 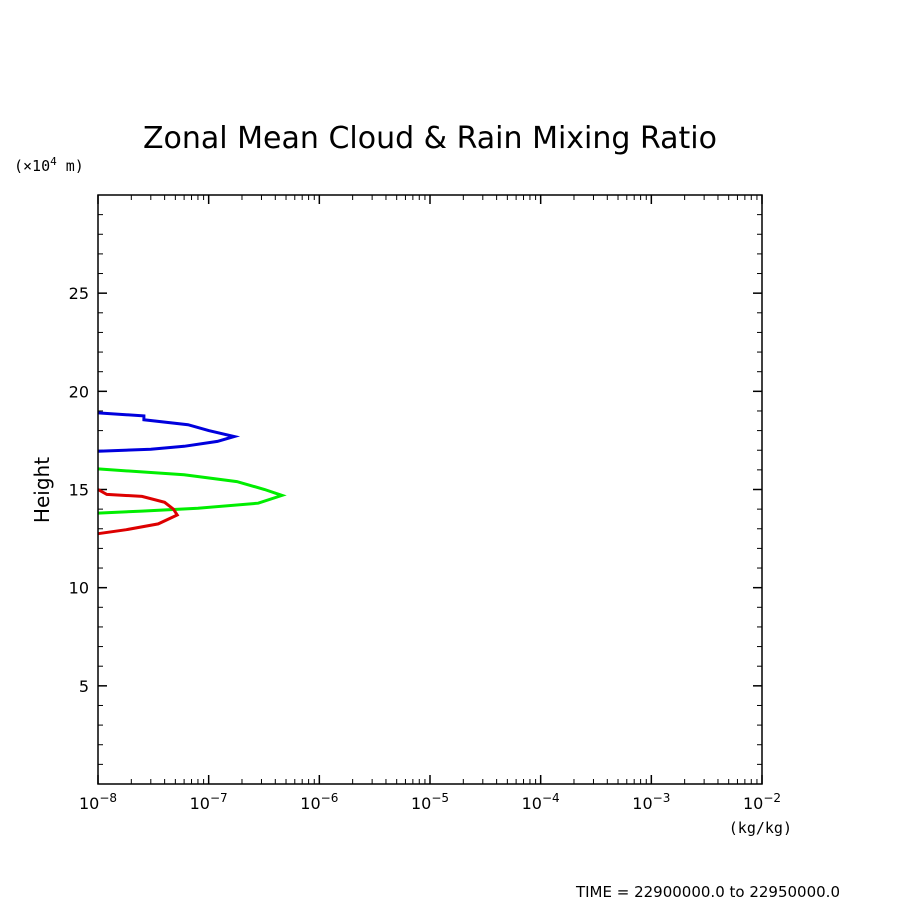 I want to click on y-unit-prefix: (×10, so click(x=32, y=166).